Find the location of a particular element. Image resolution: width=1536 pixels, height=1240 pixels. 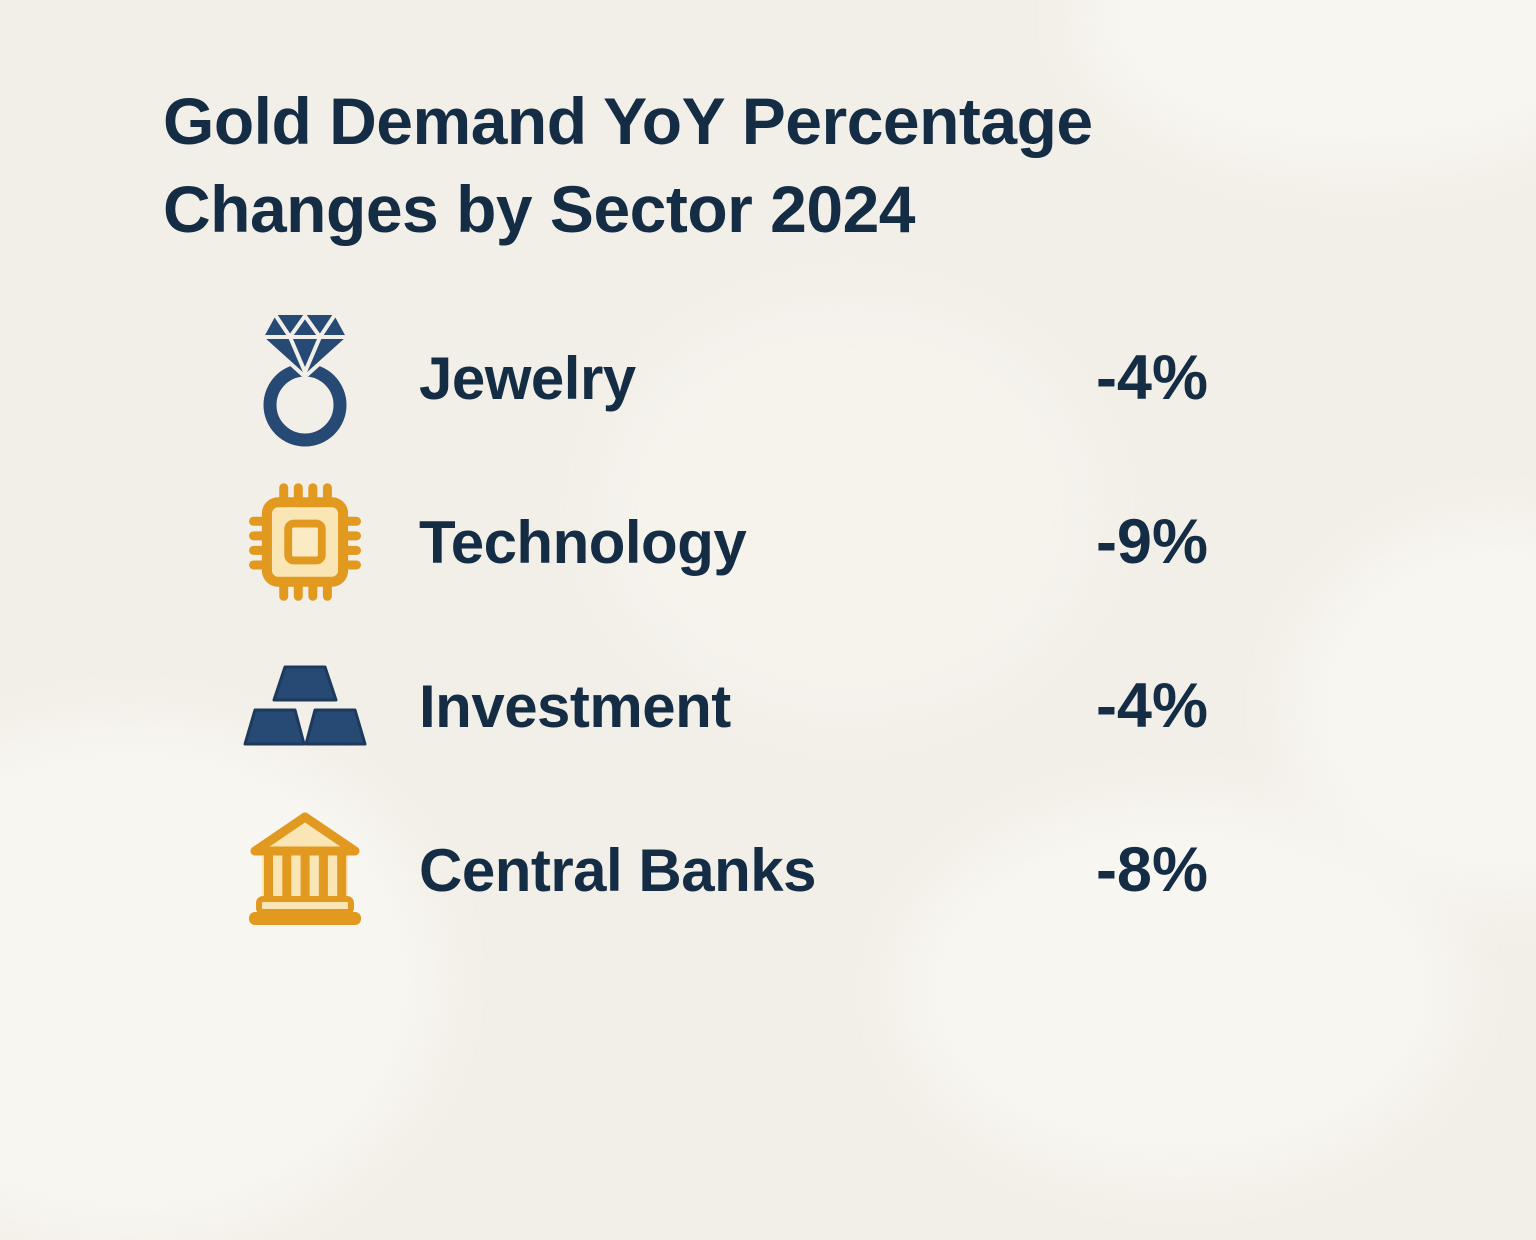

list-item-jewelry: Jewelry -4% is located at coordinates (724, 378).